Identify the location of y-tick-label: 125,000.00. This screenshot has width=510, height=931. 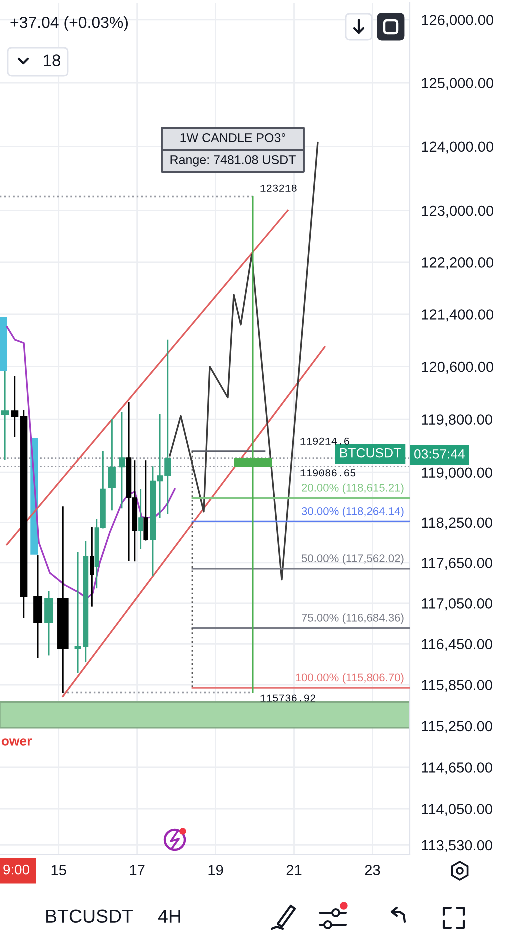
(458, 84).